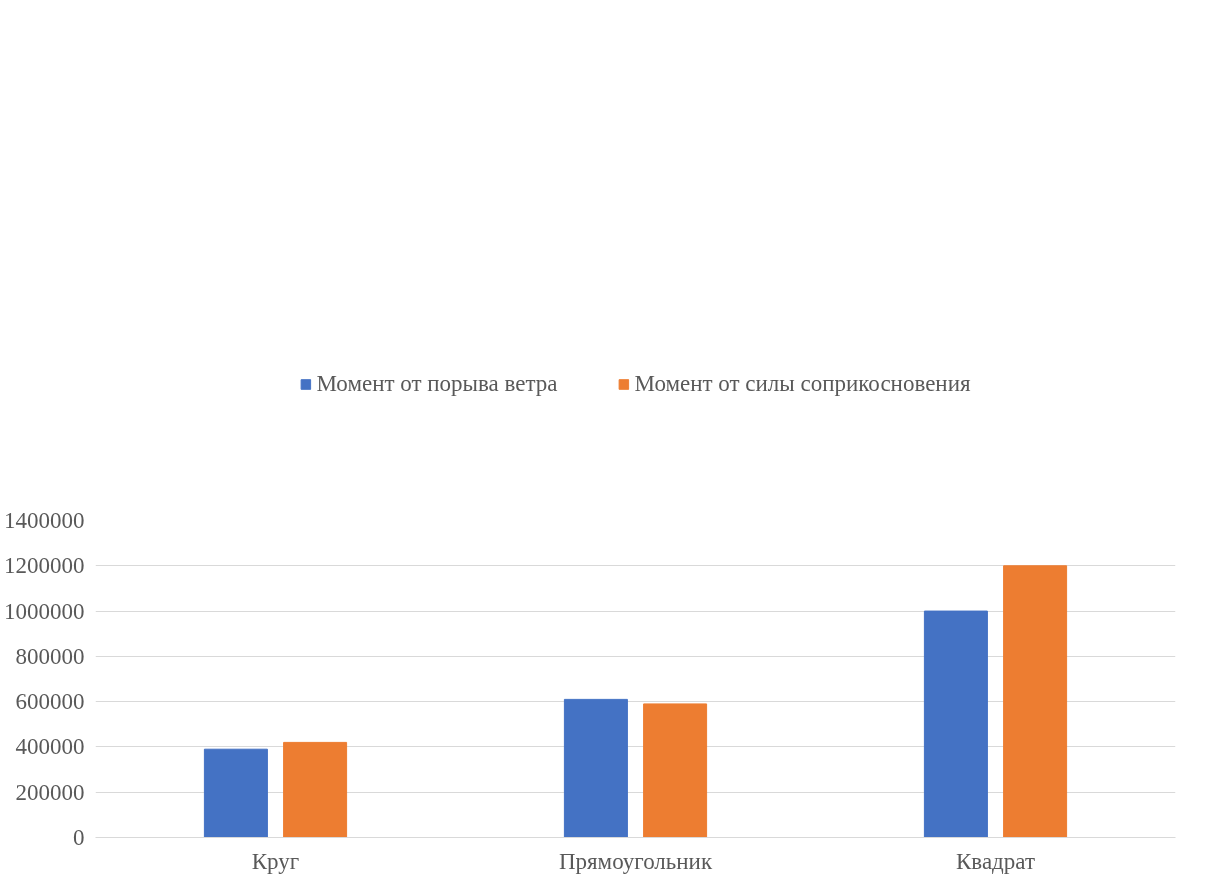  What do you see at coordinates (995, 861) in the screenshot?
I see `x-tick-label: Квадрат` at bounding box center [995, 861].